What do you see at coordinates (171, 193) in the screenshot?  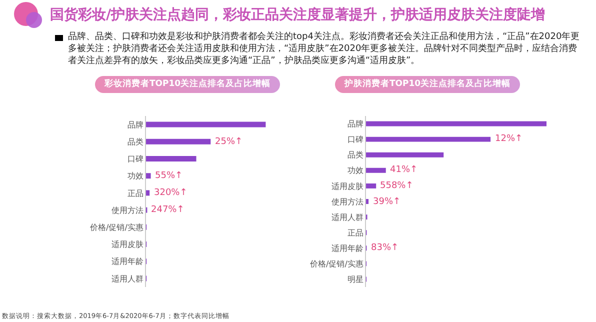 I see `annotation: 320%↑` at bounding box center [171, 193].